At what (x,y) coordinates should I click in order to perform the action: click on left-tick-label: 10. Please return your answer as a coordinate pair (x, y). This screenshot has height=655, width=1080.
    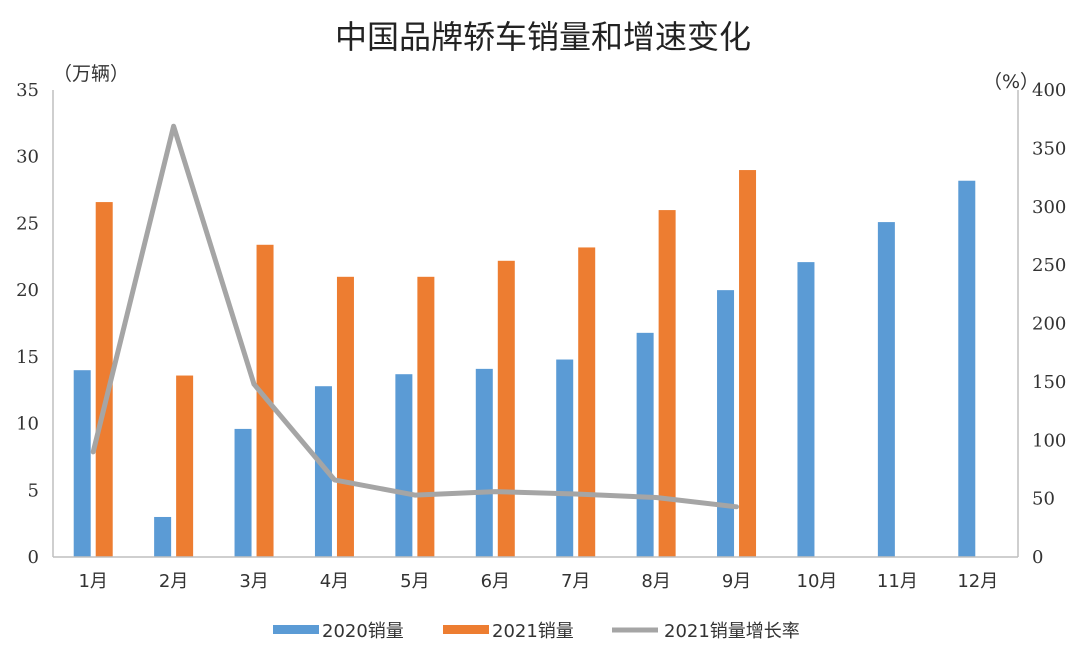
    Looking at the image, I should click on (27, 424).